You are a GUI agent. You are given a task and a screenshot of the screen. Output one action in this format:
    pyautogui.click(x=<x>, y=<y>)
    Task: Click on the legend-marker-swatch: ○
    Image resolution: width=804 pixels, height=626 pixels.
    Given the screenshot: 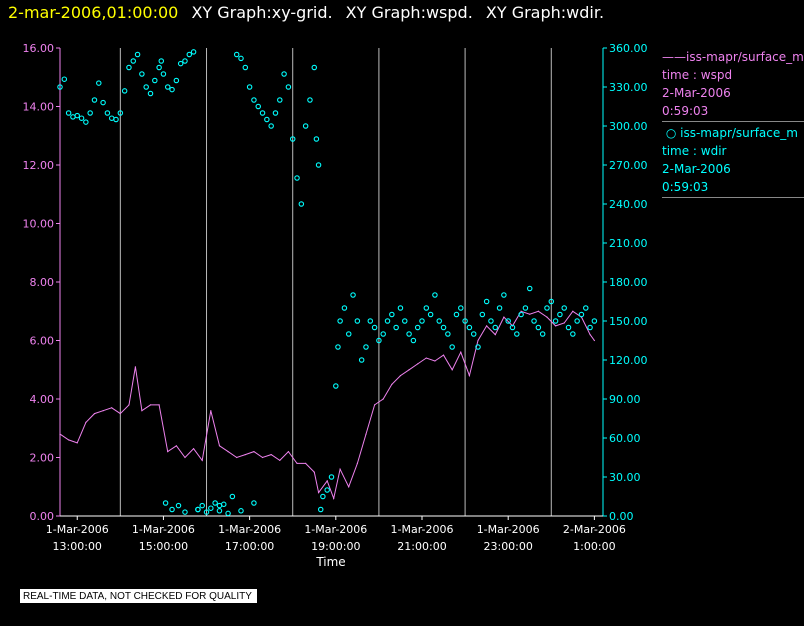 What is the action you would take?
    pyautogui.click(x=671, y=133)
    